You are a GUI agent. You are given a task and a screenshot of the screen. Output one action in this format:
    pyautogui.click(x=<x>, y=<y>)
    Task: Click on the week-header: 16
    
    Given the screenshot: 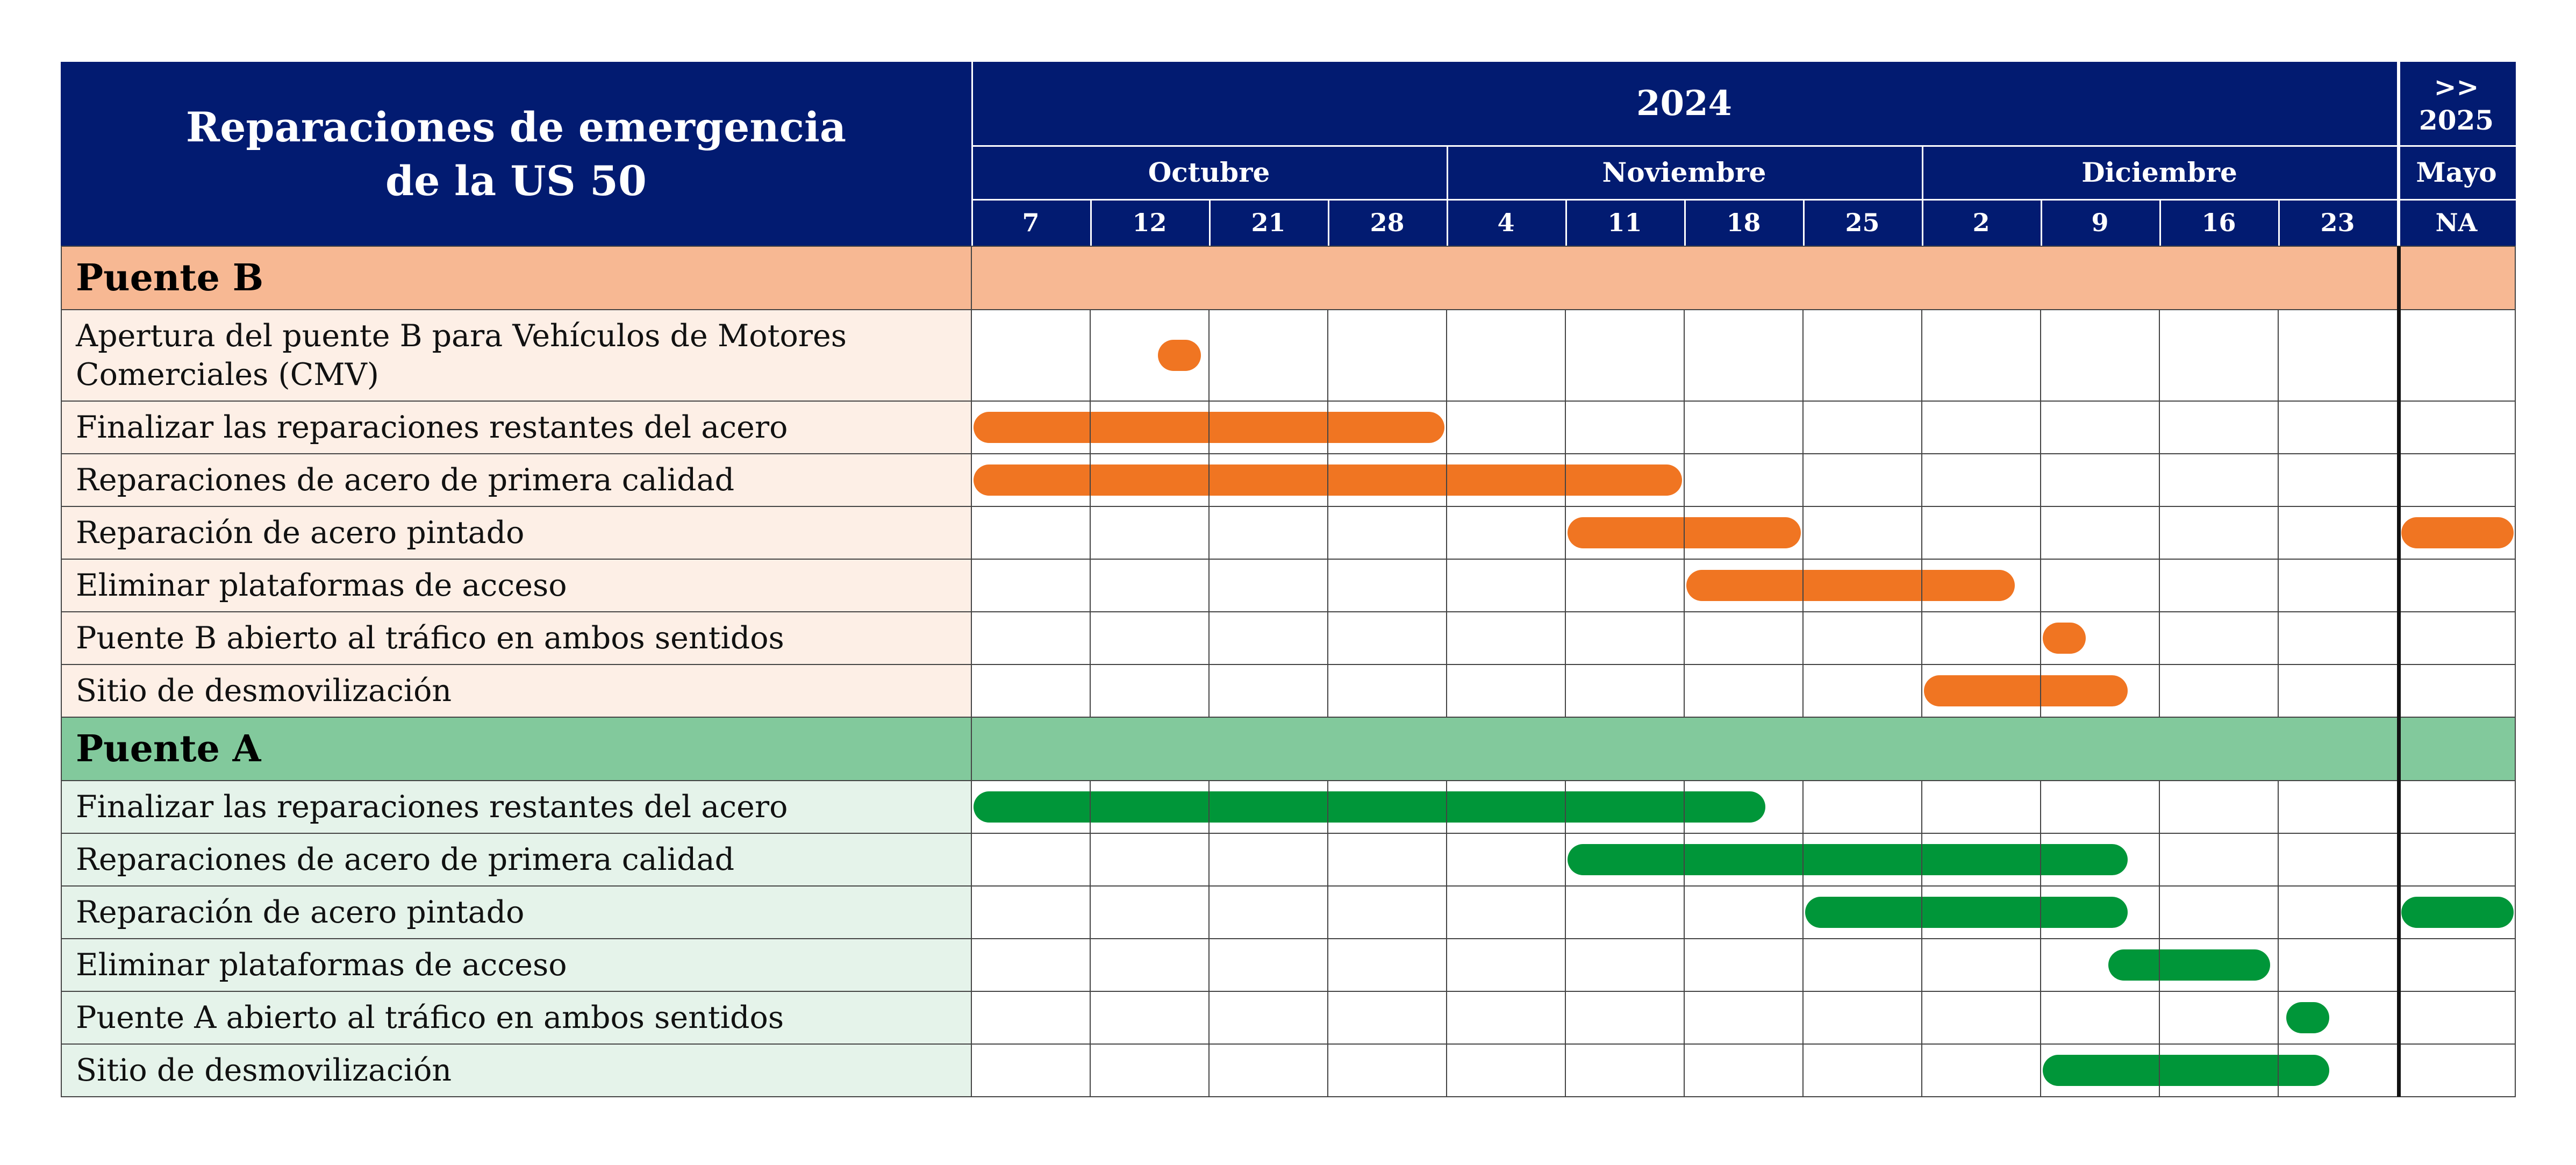 What is the action you would take?
    pyautogui.click(x=2218, y=222)
    